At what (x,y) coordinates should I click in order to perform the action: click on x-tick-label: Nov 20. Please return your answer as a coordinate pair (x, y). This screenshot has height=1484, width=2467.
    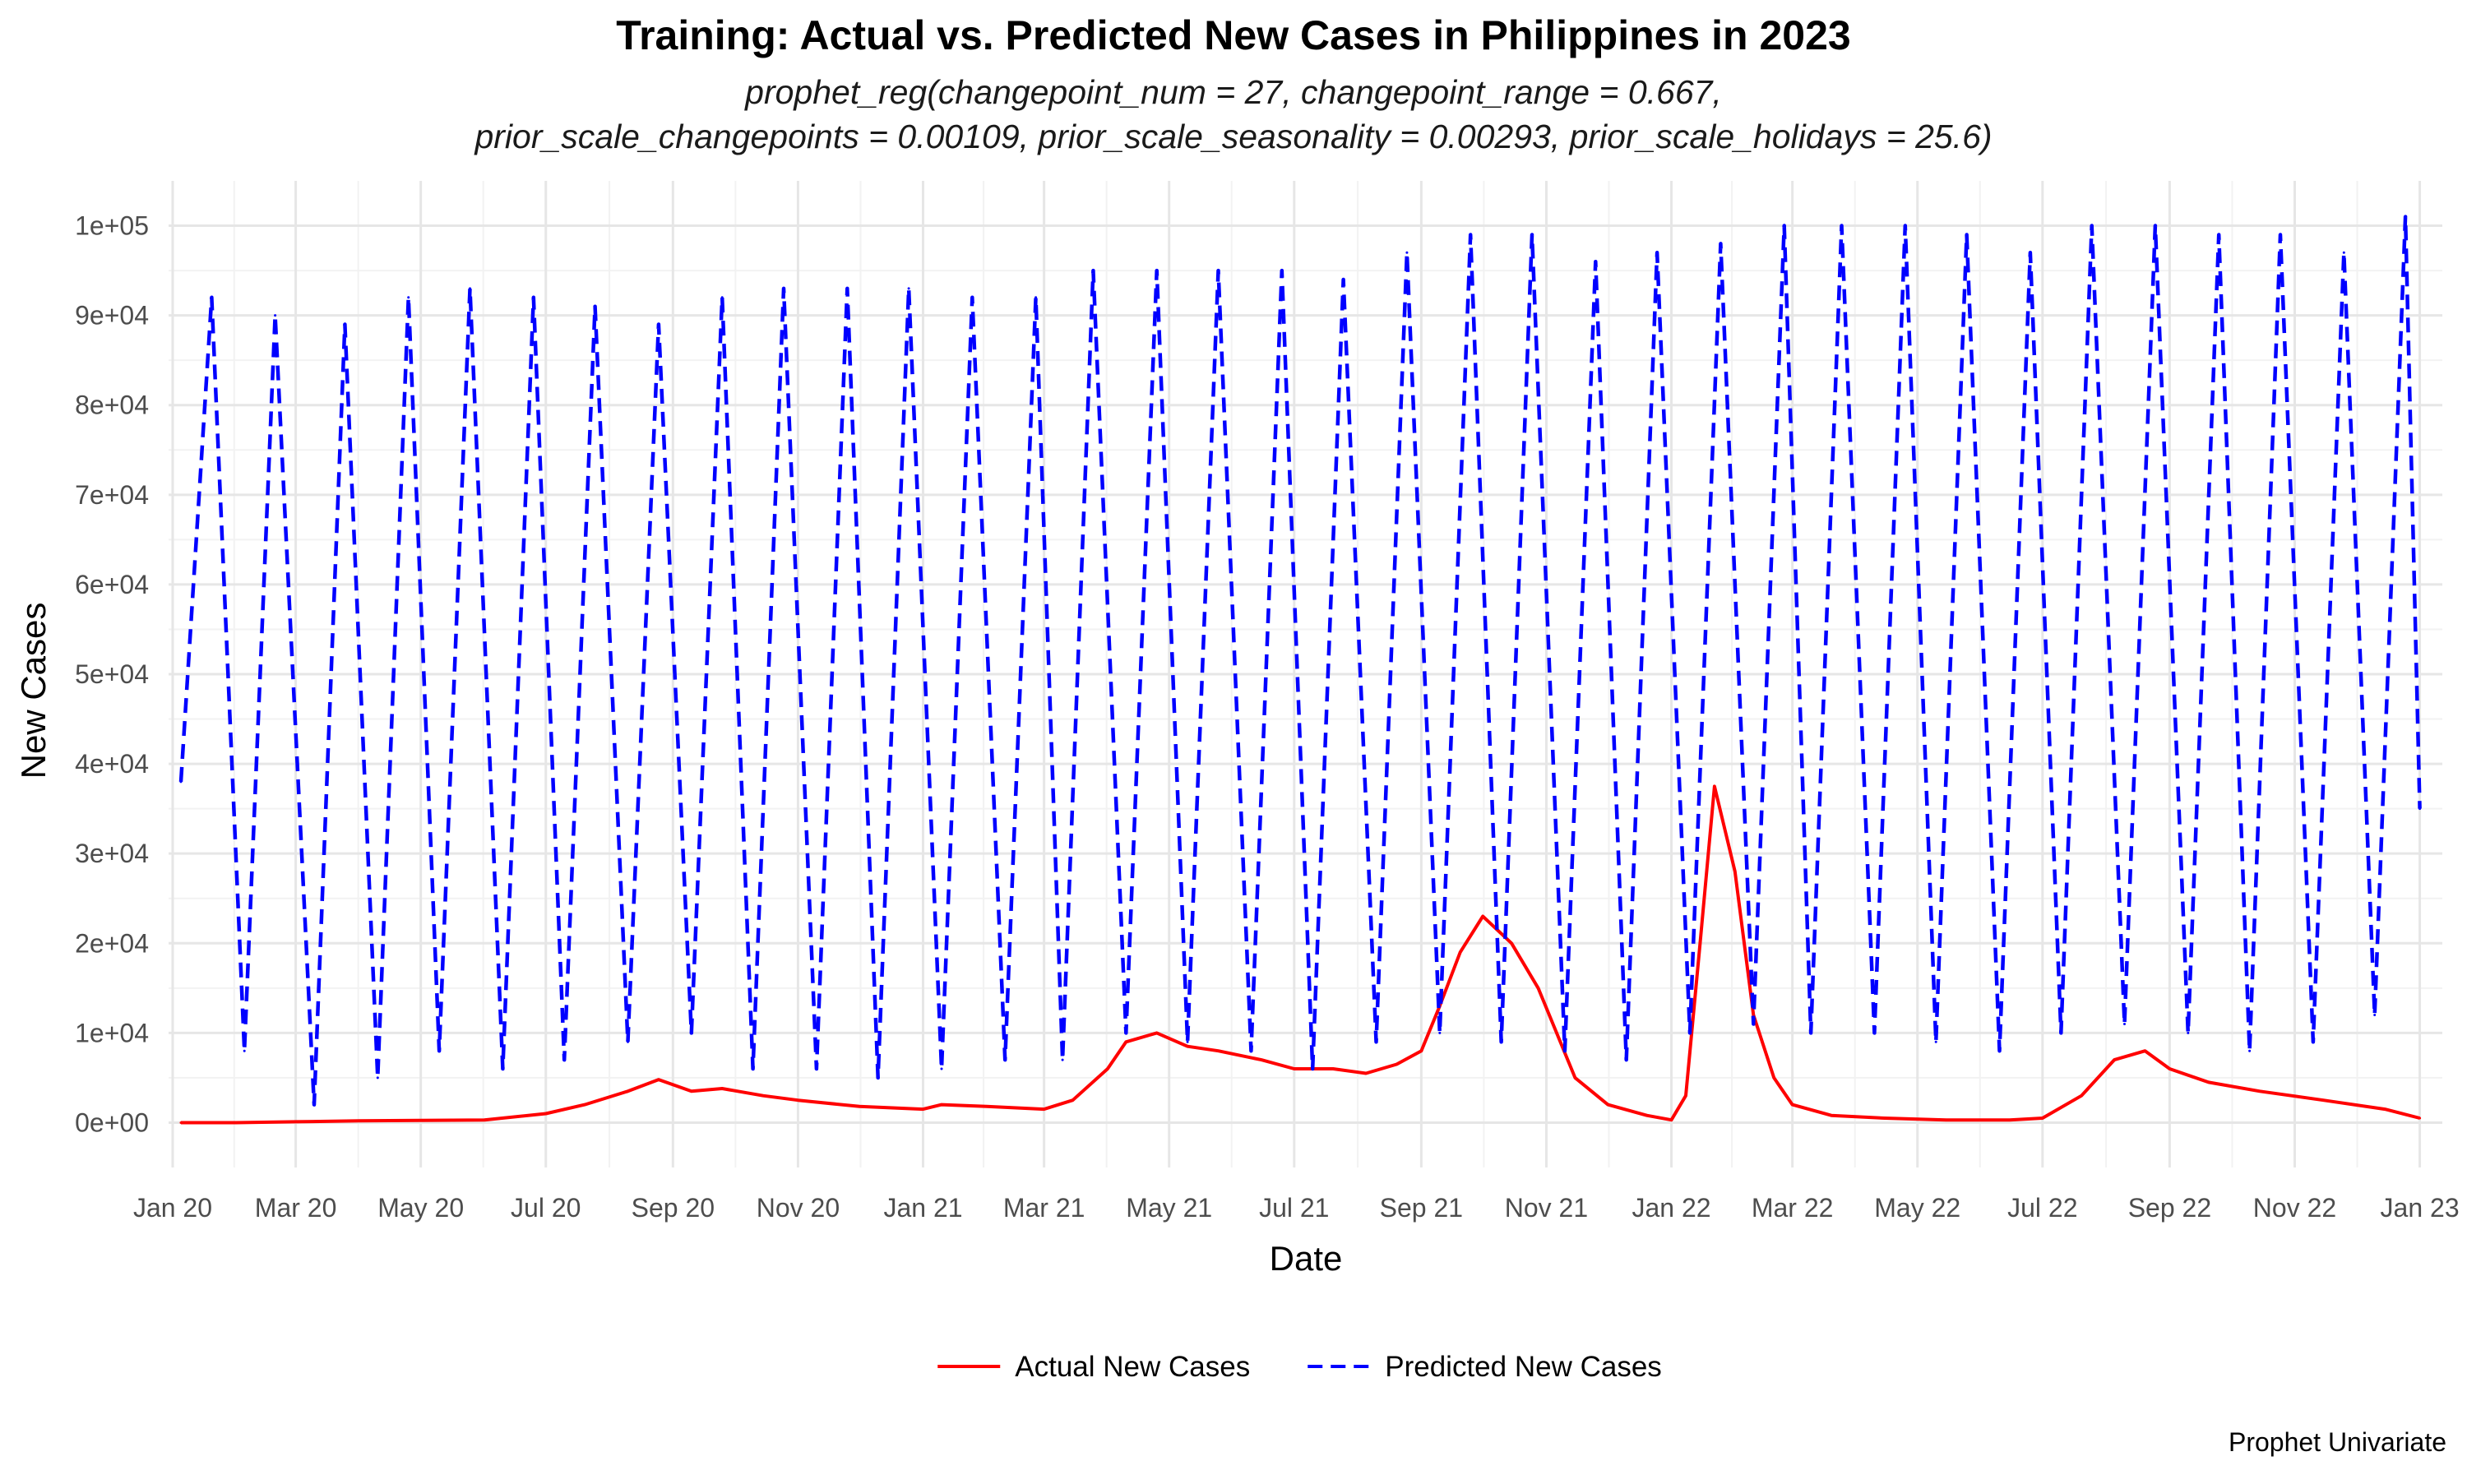
    Looking at the image, I should click on (799, 1208).